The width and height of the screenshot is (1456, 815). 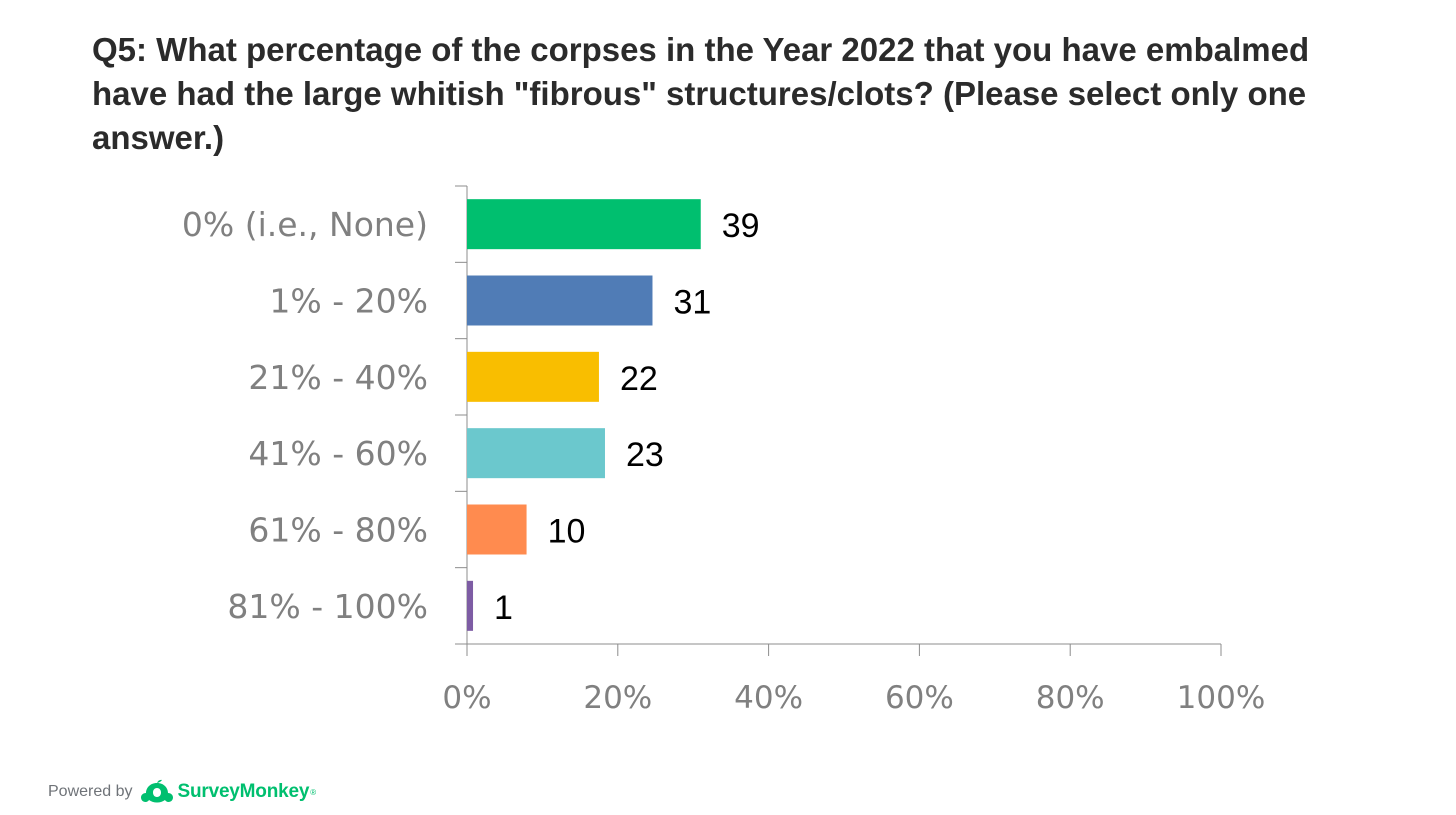 What do you see at coordinates (645, 455) in the screenshot?
I see `data-label: 23` at bounding box center [645, 455].